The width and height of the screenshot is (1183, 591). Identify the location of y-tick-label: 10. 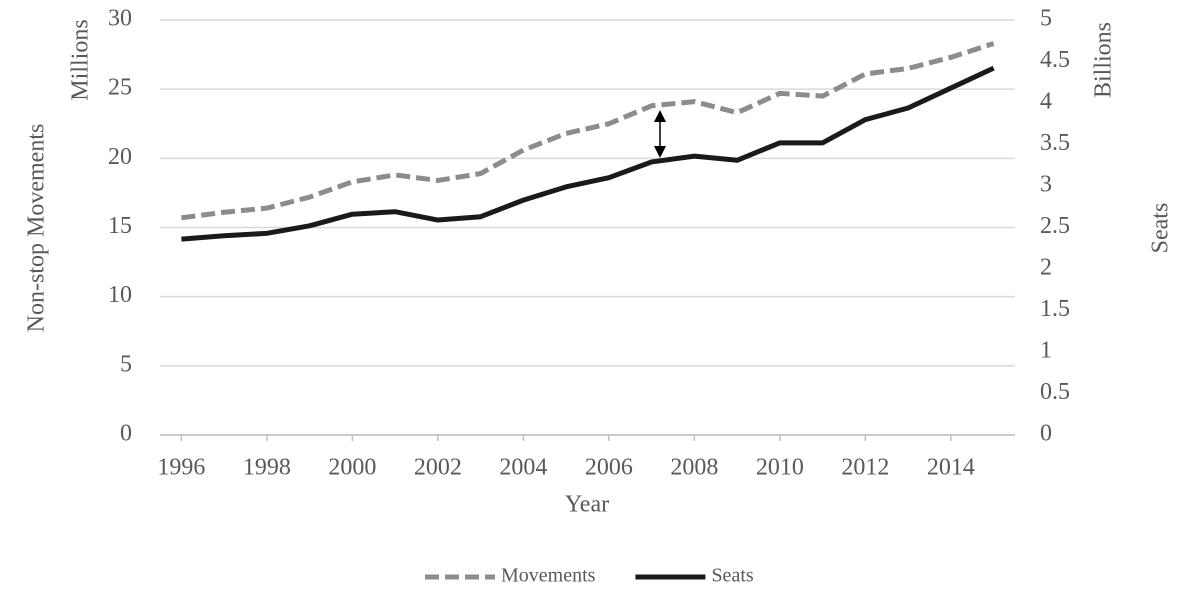
(120, 295).